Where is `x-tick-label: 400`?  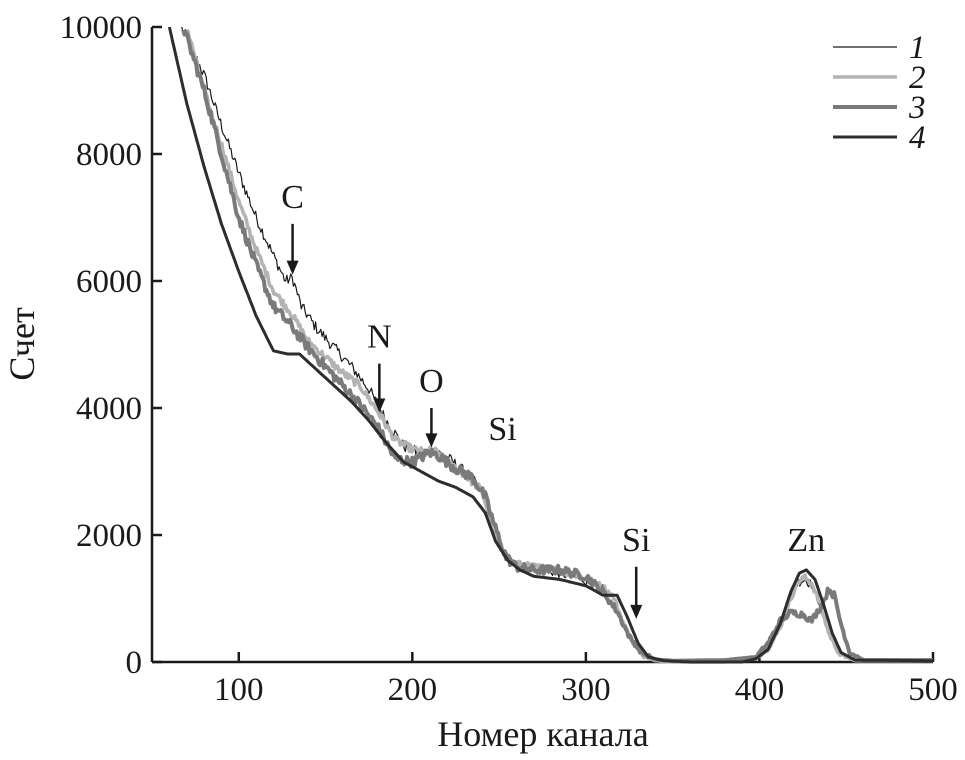
x-tick-label: 400 is located at coordinates (760, 690).